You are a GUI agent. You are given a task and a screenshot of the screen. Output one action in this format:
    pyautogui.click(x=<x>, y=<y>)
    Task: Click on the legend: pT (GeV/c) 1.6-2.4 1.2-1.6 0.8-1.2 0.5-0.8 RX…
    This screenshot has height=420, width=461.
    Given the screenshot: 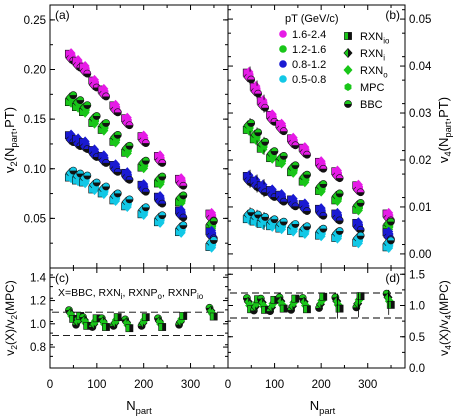 What is the action you would take?
    pyautogui.click(x=334, y=62)
    